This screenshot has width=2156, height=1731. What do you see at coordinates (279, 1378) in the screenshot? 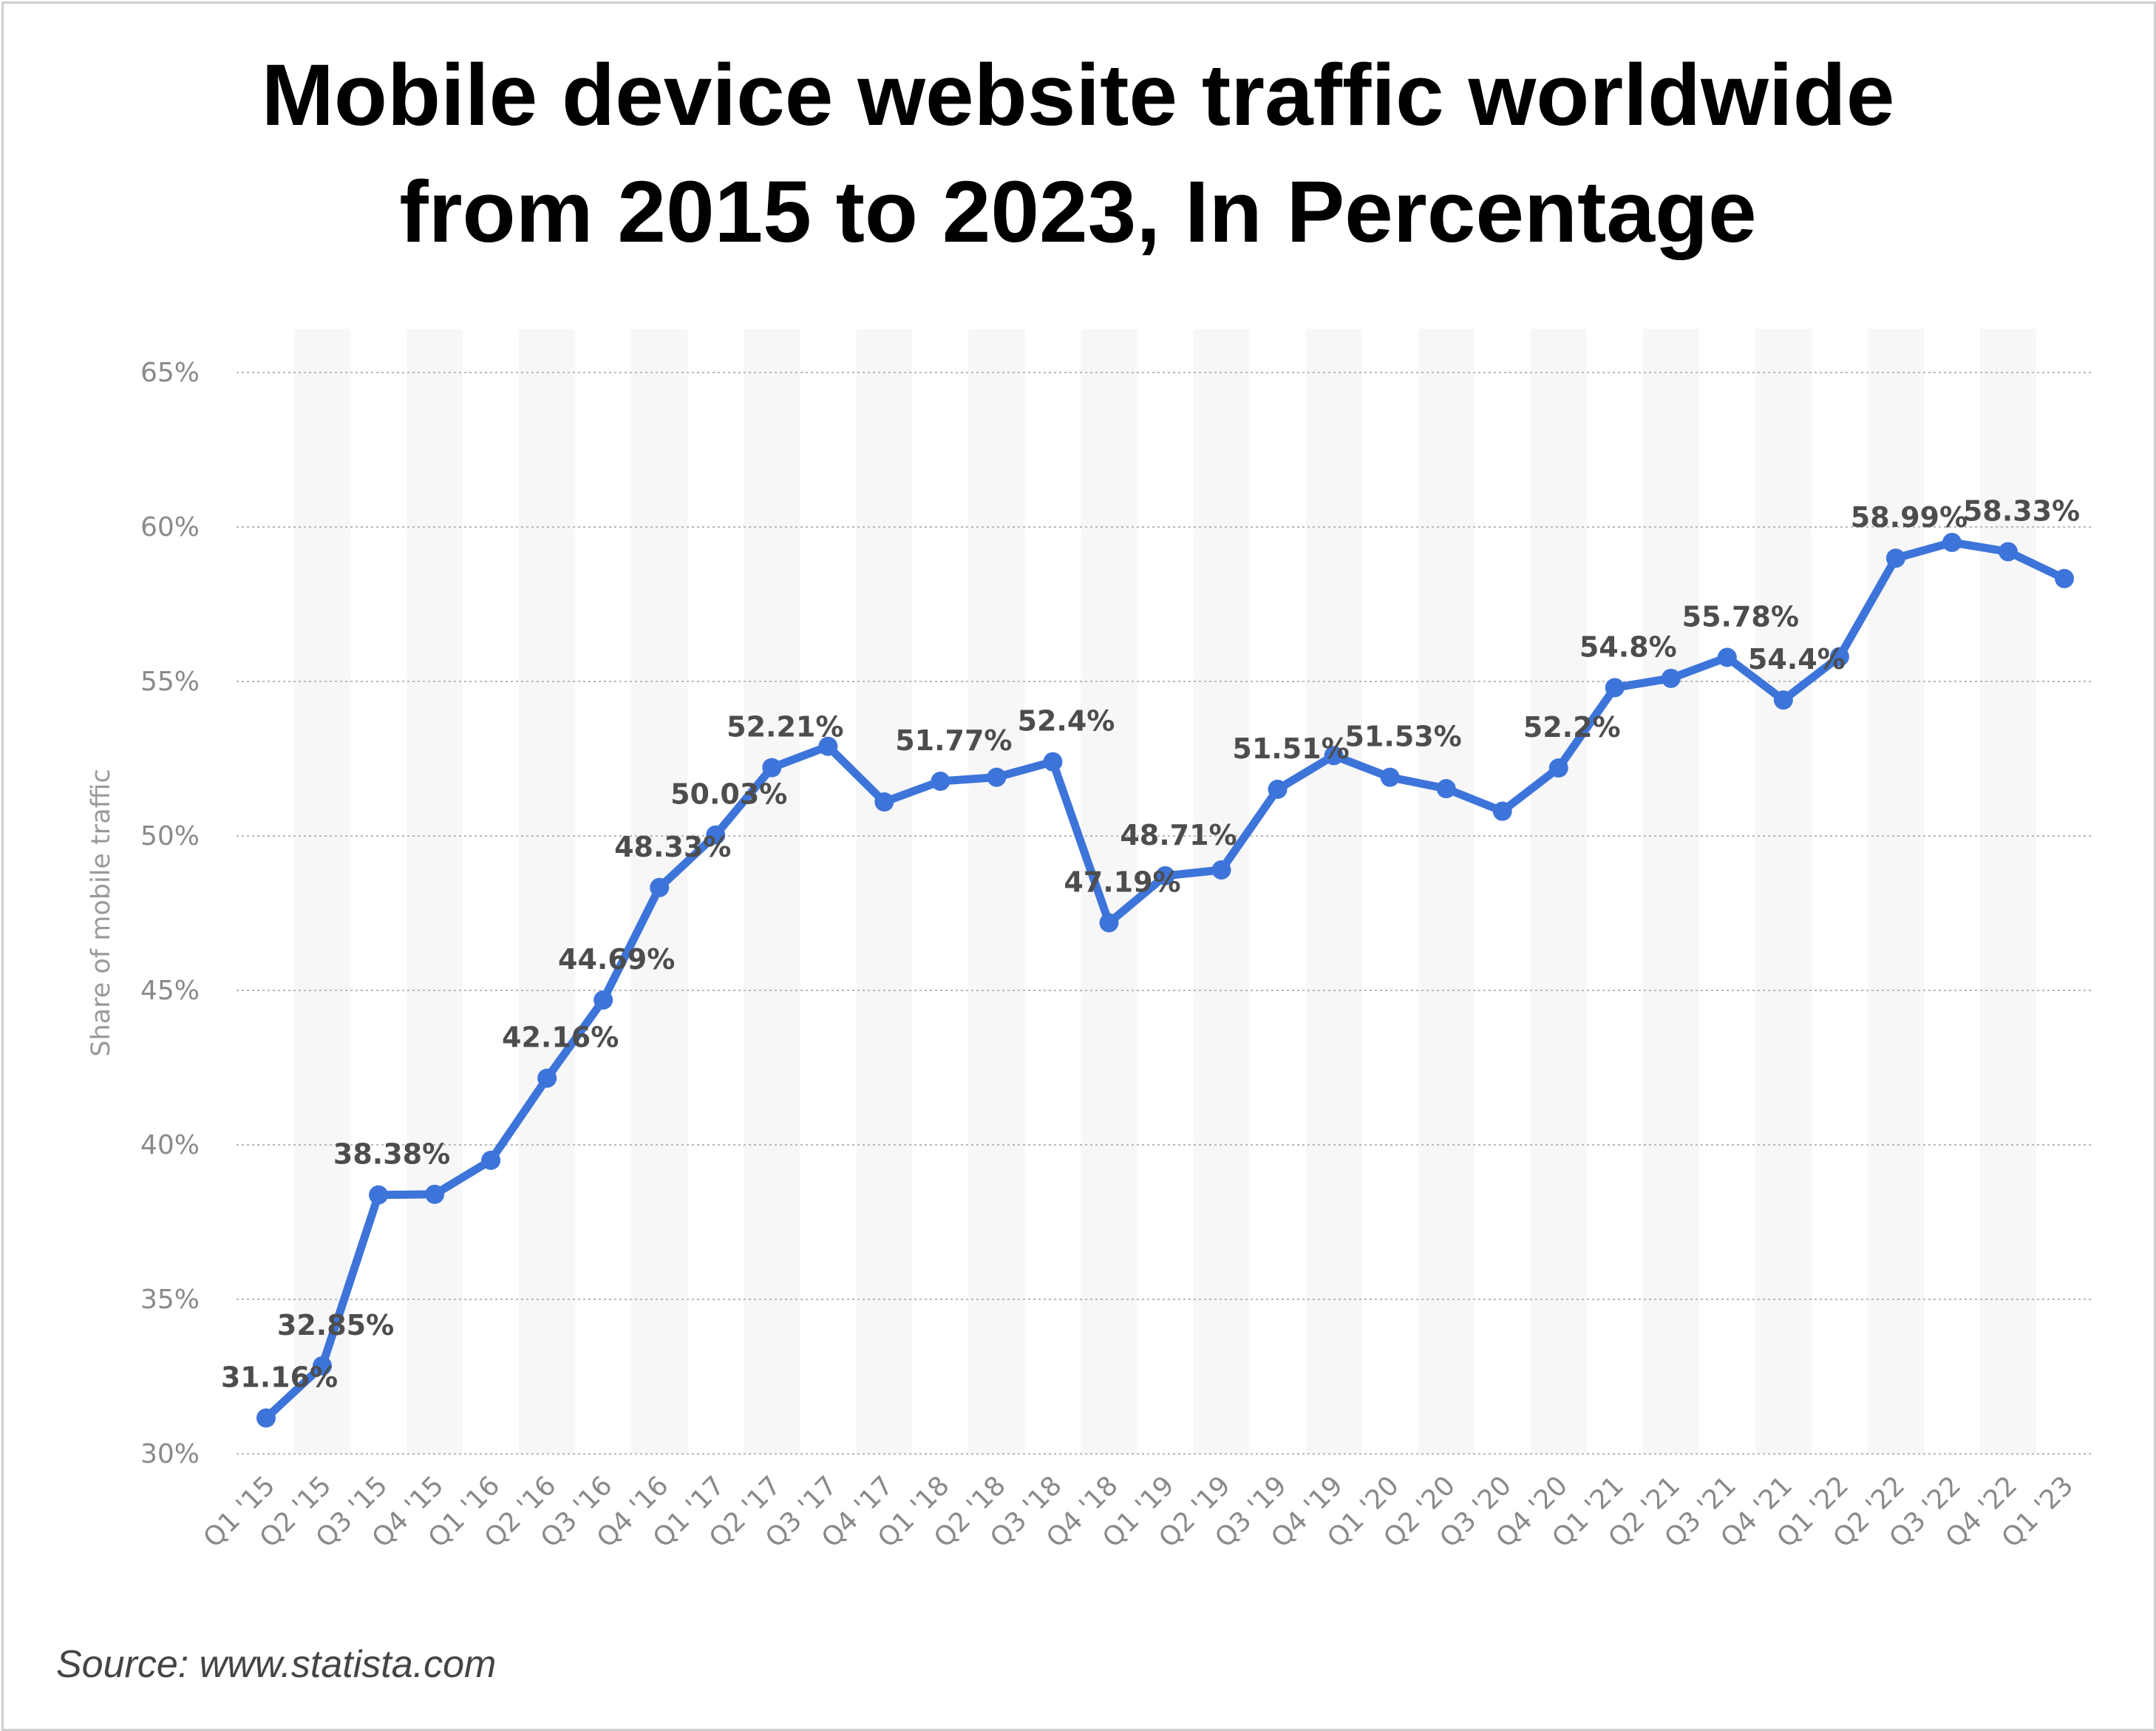
I see `data-label: 31.16%` at bounding box center [279, 1378].